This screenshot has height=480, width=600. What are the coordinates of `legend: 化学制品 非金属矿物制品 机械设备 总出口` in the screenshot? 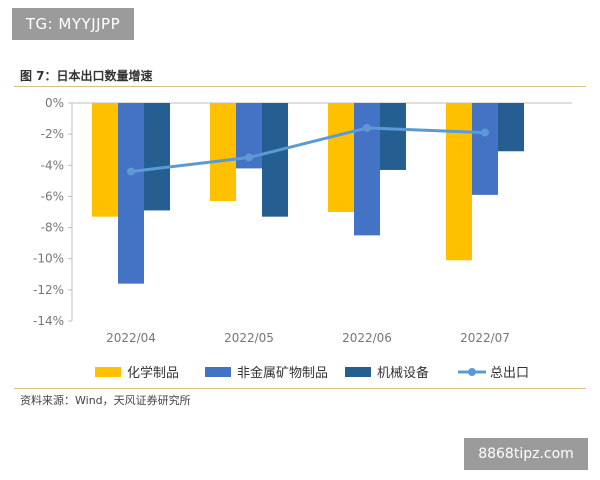 It's located at (312, 373).